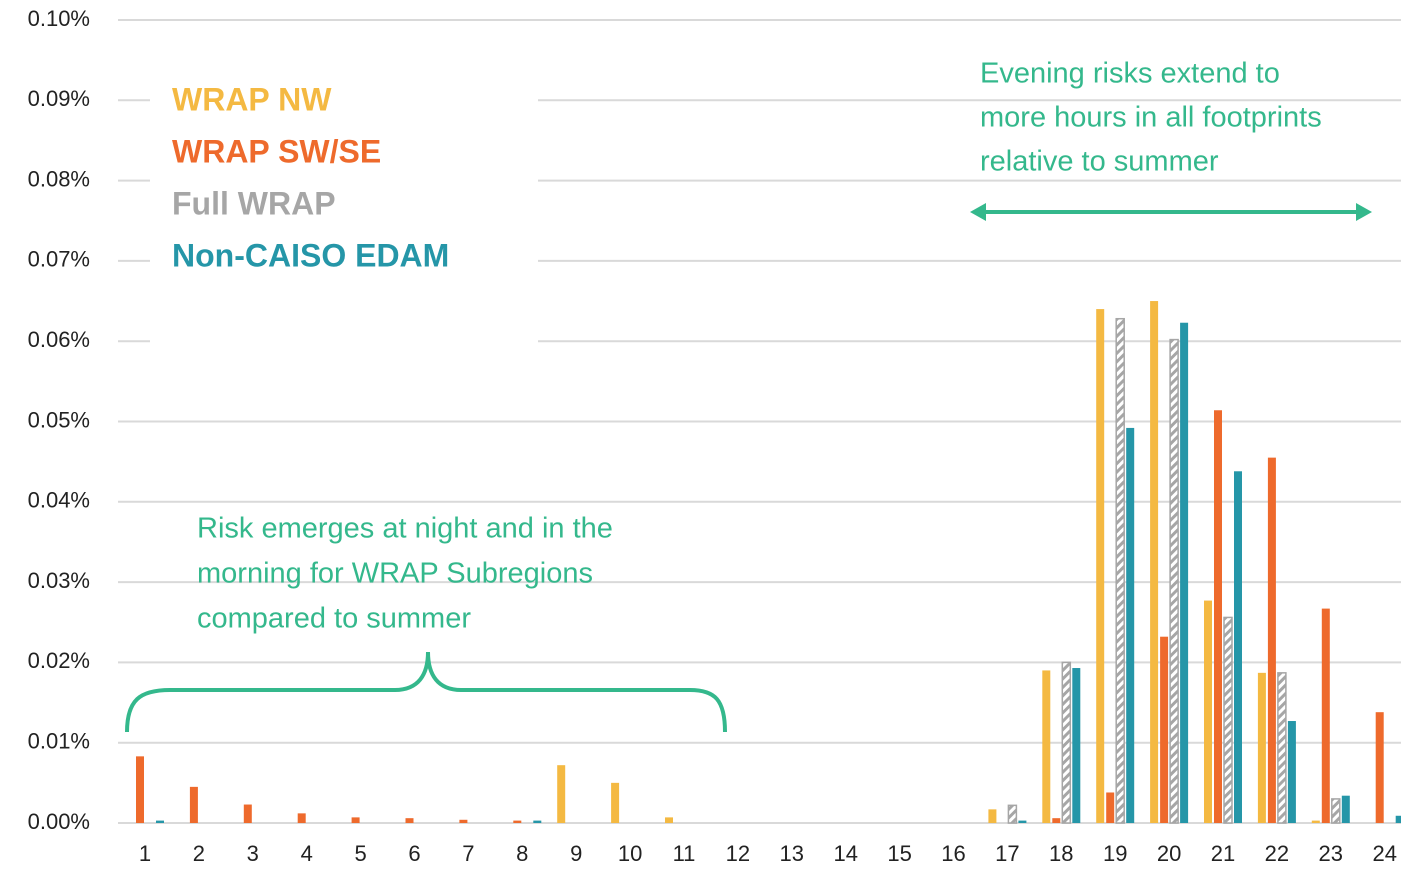  What do you see at coordinates (59, 821) in the screenshot?
I see `y-tick-label: 0.00%` at bounding box center [59, 821].